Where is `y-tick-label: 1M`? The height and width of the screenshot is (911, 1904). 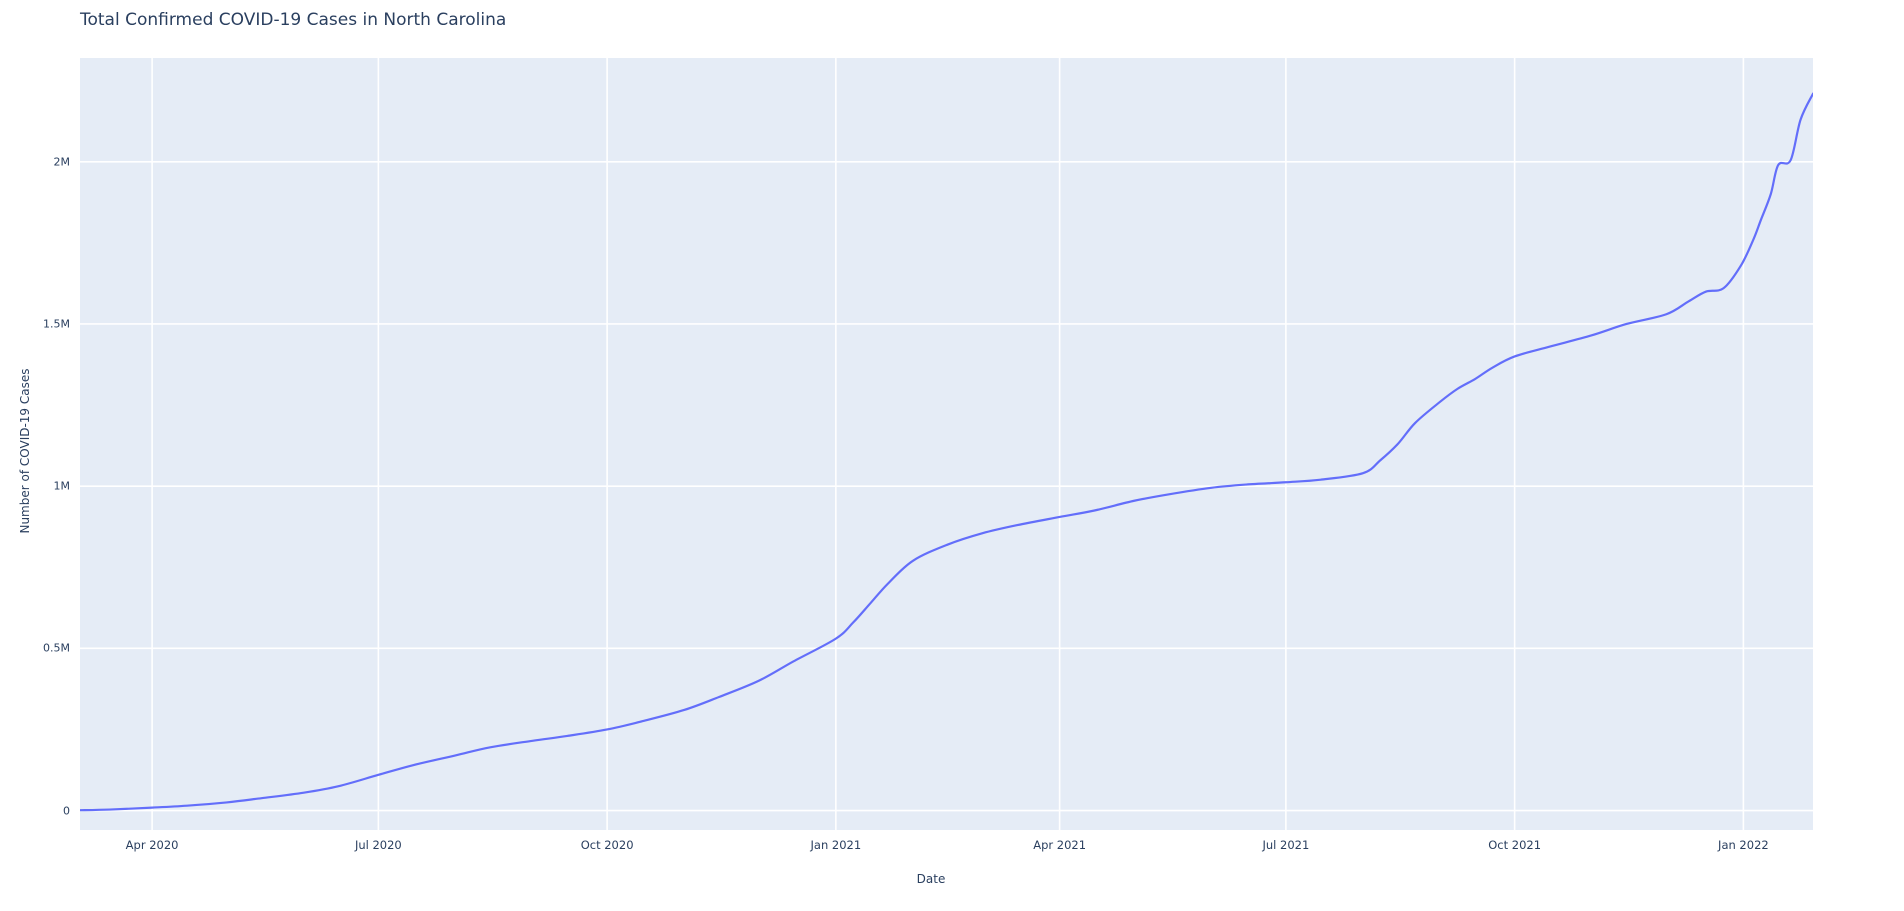
y-tick-label: 1M is located at coordinates (62, 486).